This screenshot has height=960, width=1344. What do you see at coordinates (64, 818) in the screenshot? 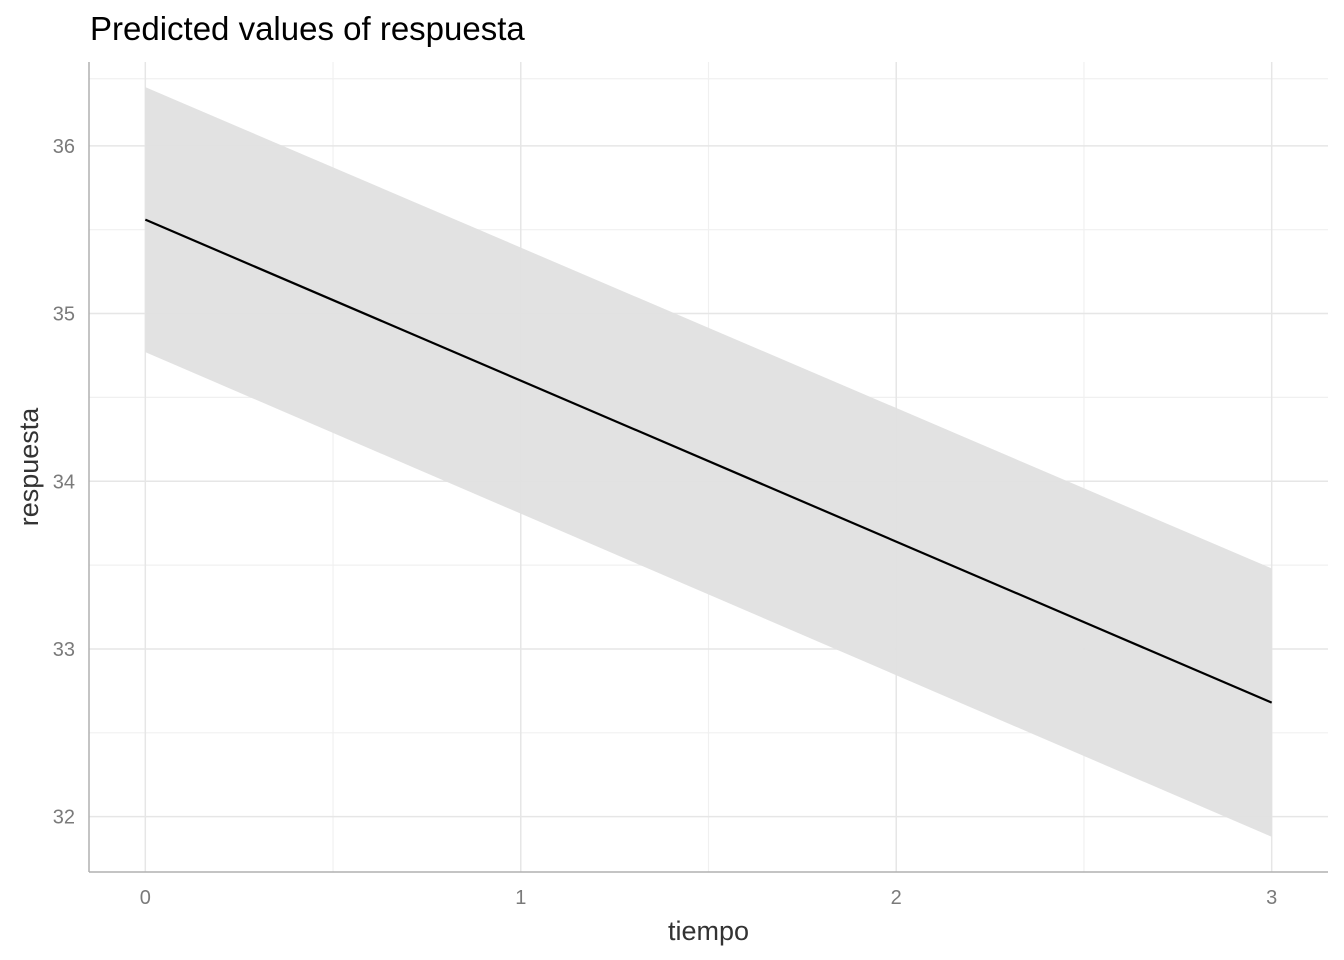
I see `y-tick-label: 32` at bounding box center [64, 818].